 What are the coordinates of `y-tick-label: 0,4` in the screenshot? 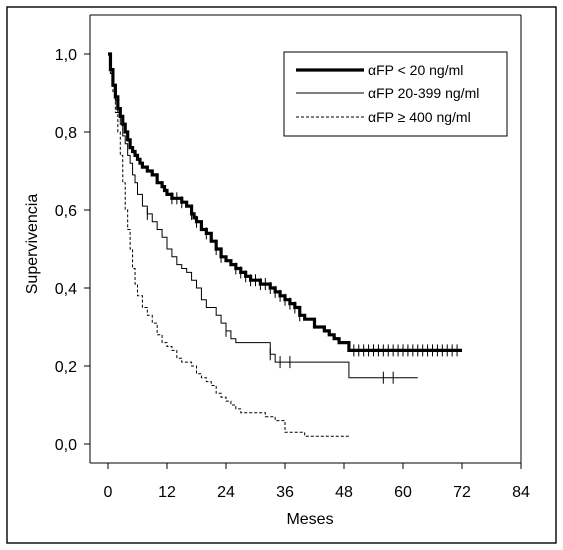 It's located at (66, 289).